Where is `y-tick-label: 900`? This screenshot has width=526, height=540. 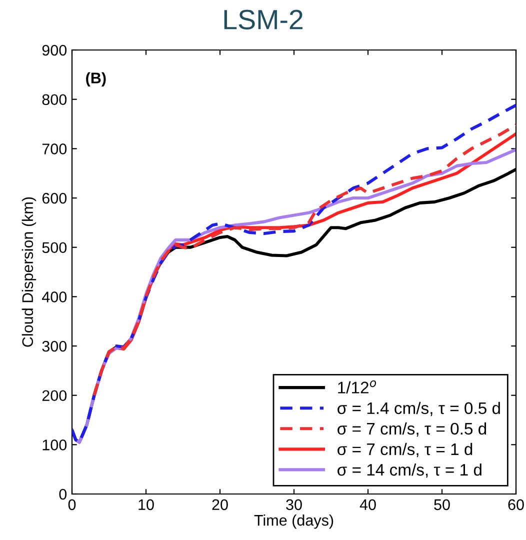 y-tick-label: 900 is located at coordinates (54, 50).